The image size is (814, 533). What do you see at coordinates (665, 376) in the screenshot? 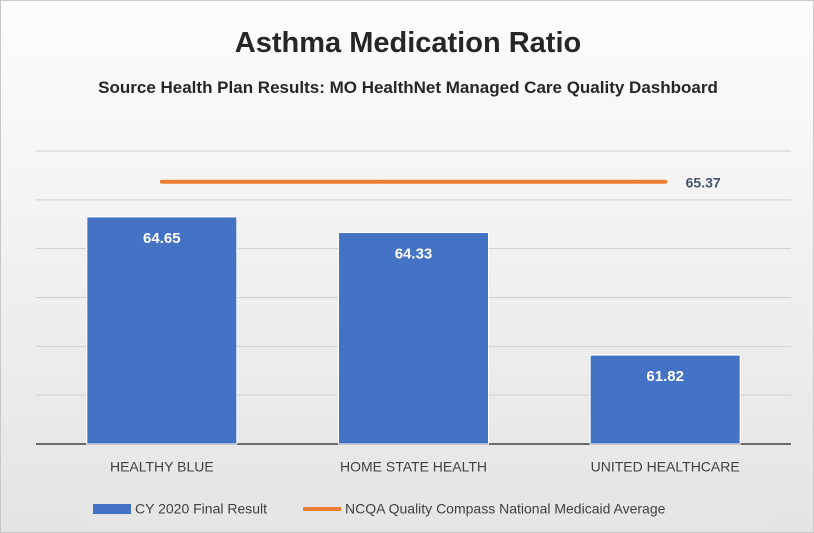
I see `data-label: 61.82` at bounding box center [665, 376].